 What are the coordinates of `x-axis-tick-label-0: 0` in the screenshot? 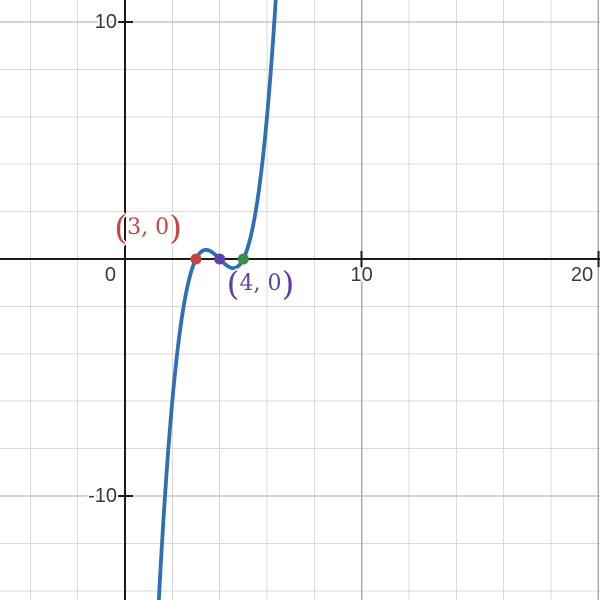 It's located at (110, 275).